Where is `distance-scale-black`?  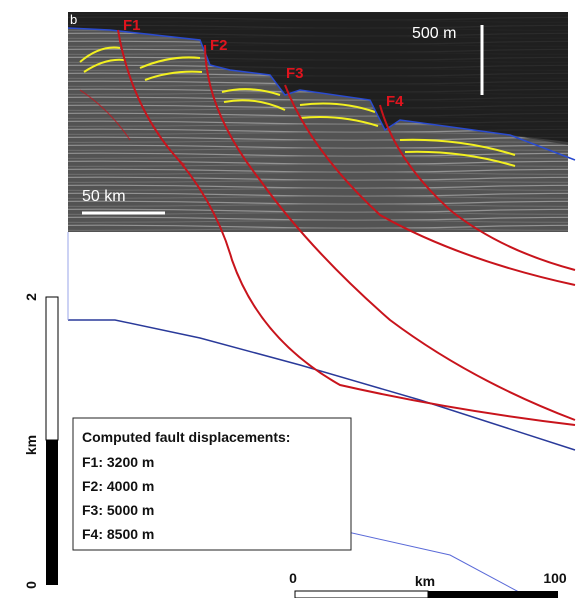
distance-scale-black is located at coordinates (493, 594).